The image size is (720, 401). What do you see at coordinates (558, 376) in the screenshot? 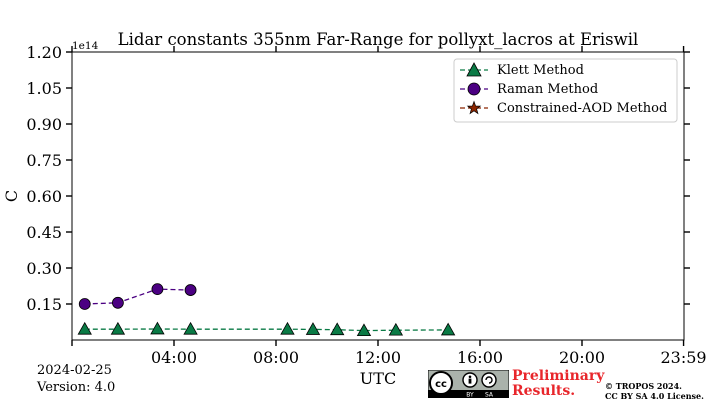
I see `preliminary-line-1: Preliminary` at bounding box center [558, 376].